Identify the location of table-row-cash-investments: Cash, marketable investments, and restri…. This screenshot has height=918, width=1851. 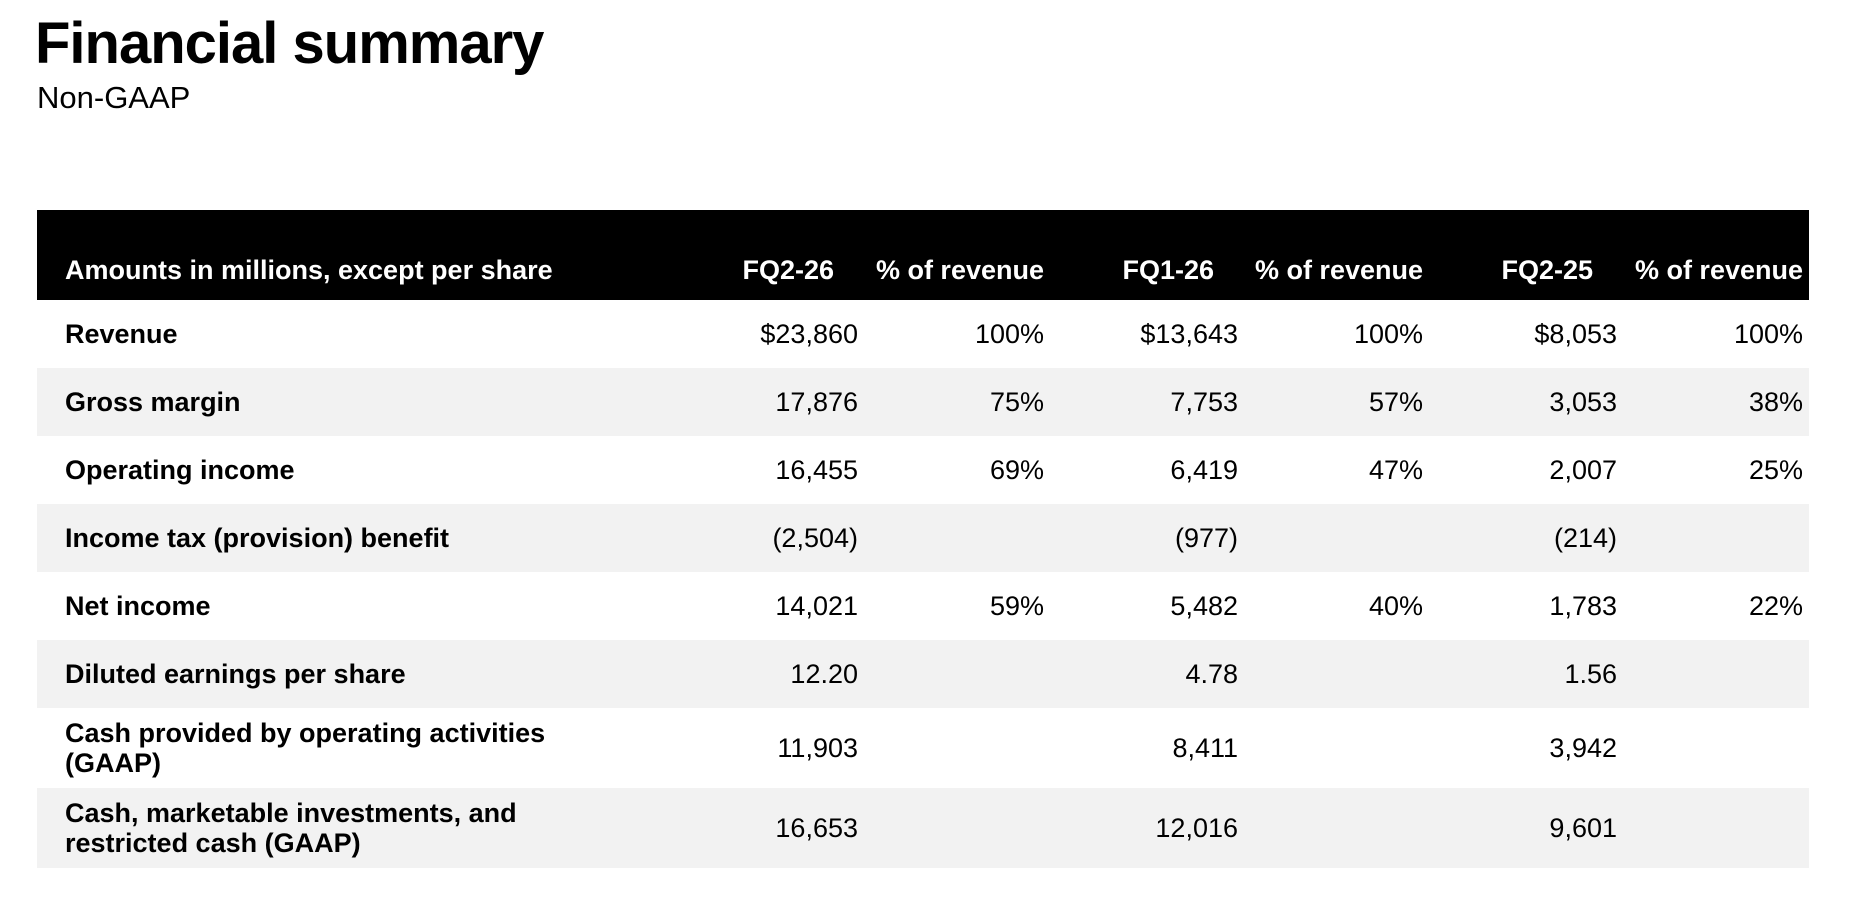
(923, 828).